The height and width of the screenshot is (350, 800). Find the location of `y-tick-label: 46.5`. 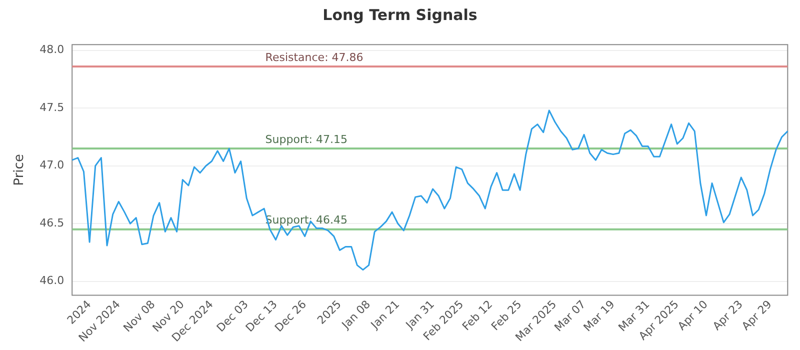

y-tick-label: 46.5 is located at coordinates (52, 223).